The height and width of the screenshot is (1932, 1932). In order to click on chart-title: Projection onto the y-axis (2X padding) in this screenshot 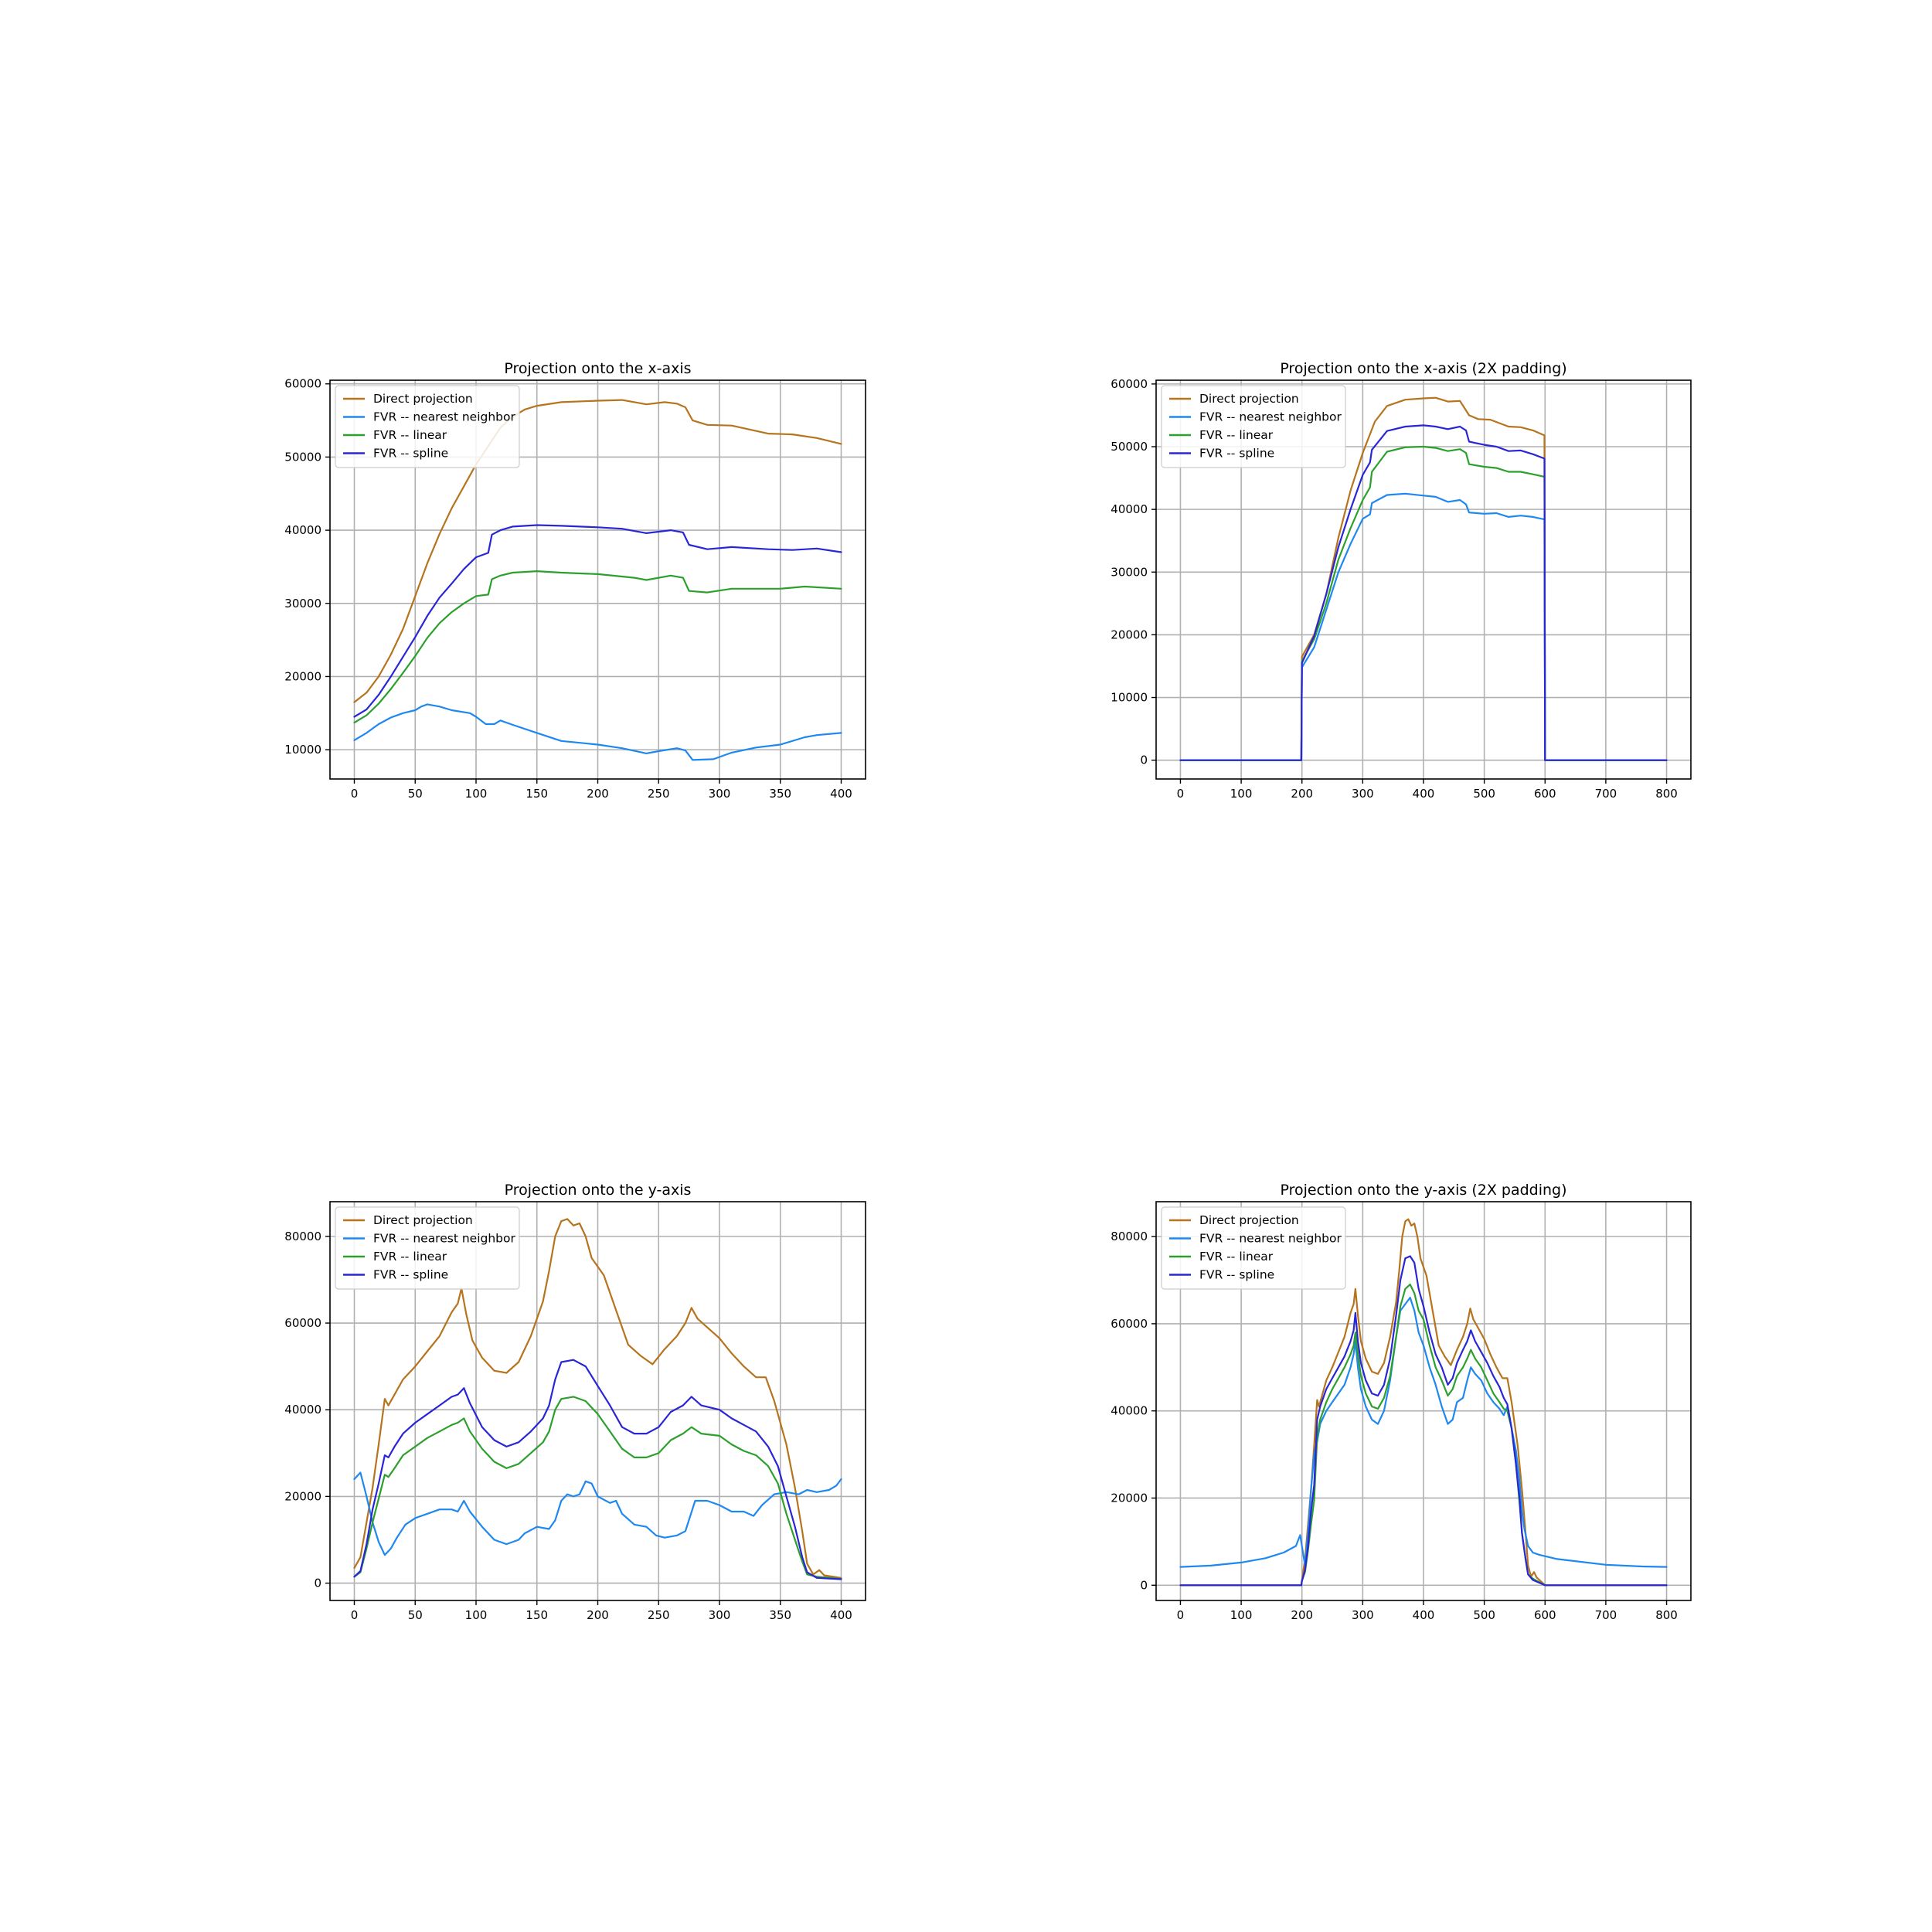, I will do `click(1423, 1191)`.